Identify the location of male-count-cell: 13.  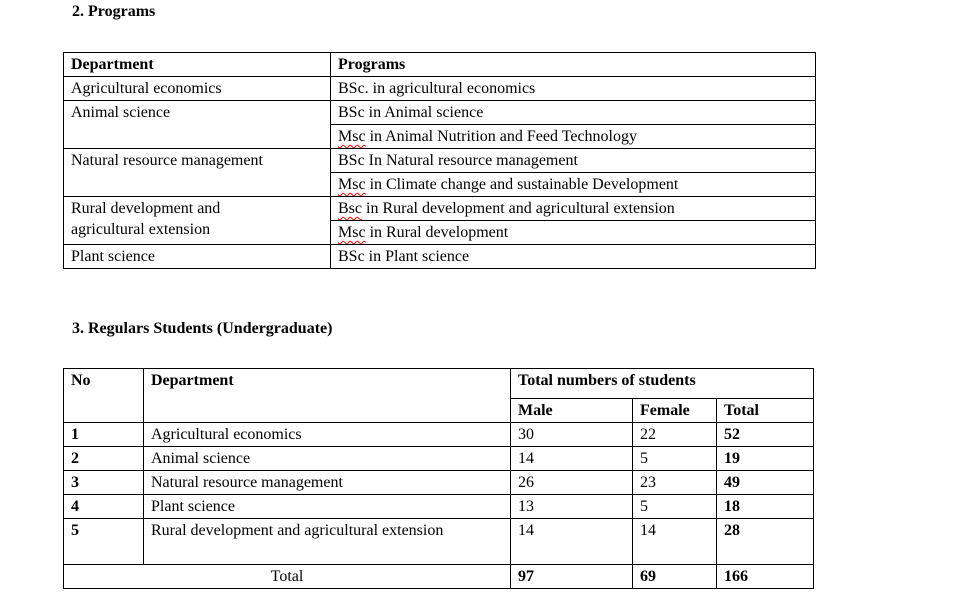
(571, 506).